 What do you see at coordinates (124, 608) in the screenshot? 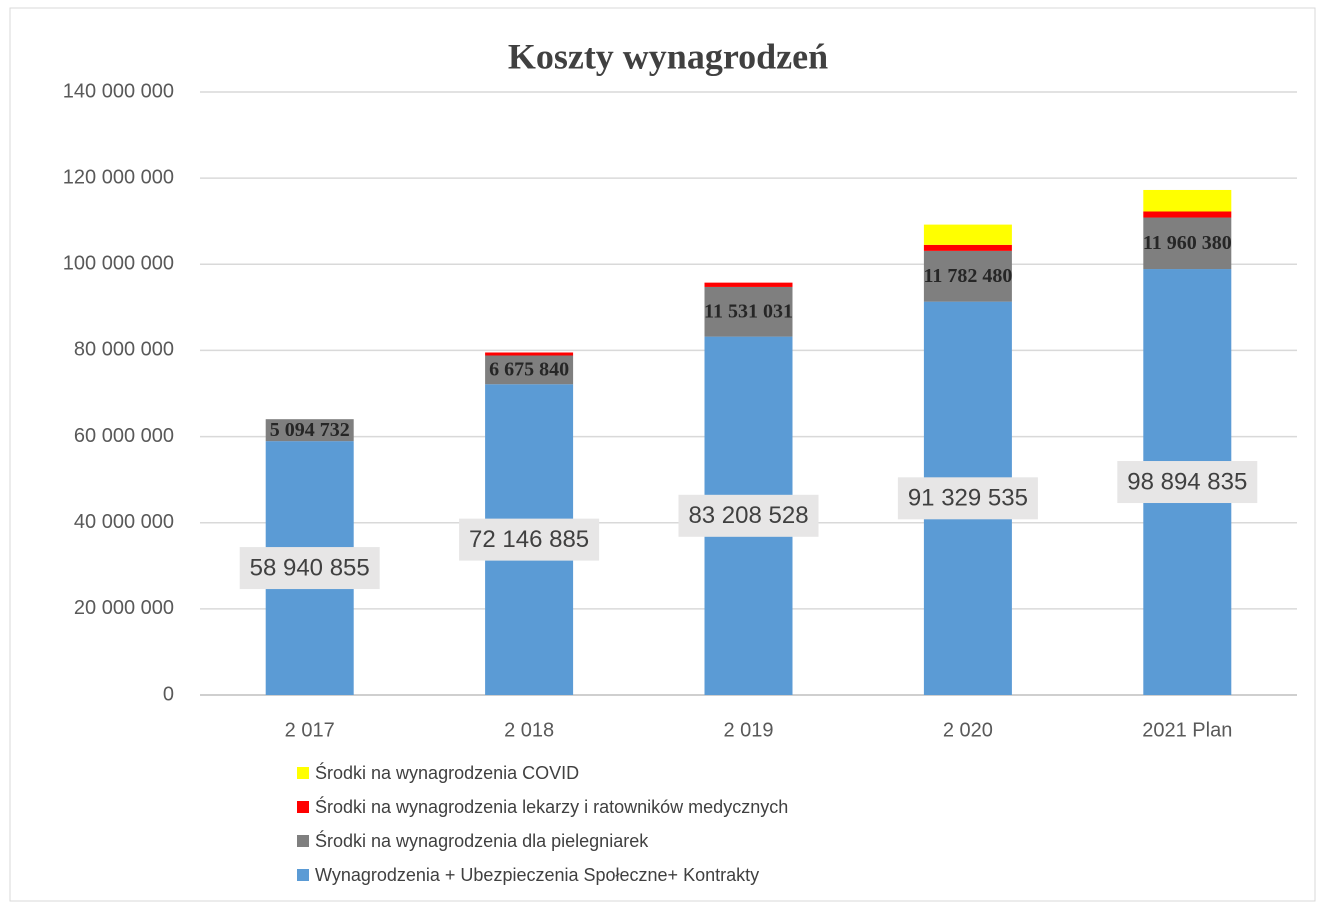
I see `y-tick-label: 20 000 000` at bounding box center [124, 608].